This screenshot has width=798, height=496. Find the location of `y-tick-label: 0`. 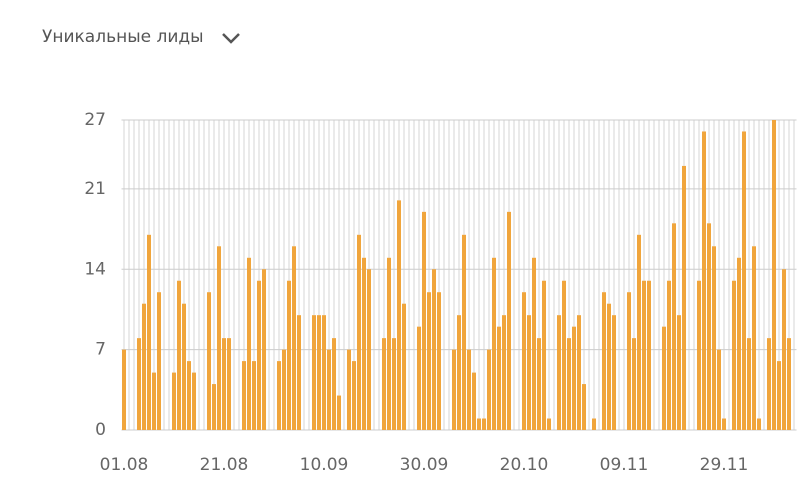

y-tick-label: 0 is located at coordinates (100, 430).